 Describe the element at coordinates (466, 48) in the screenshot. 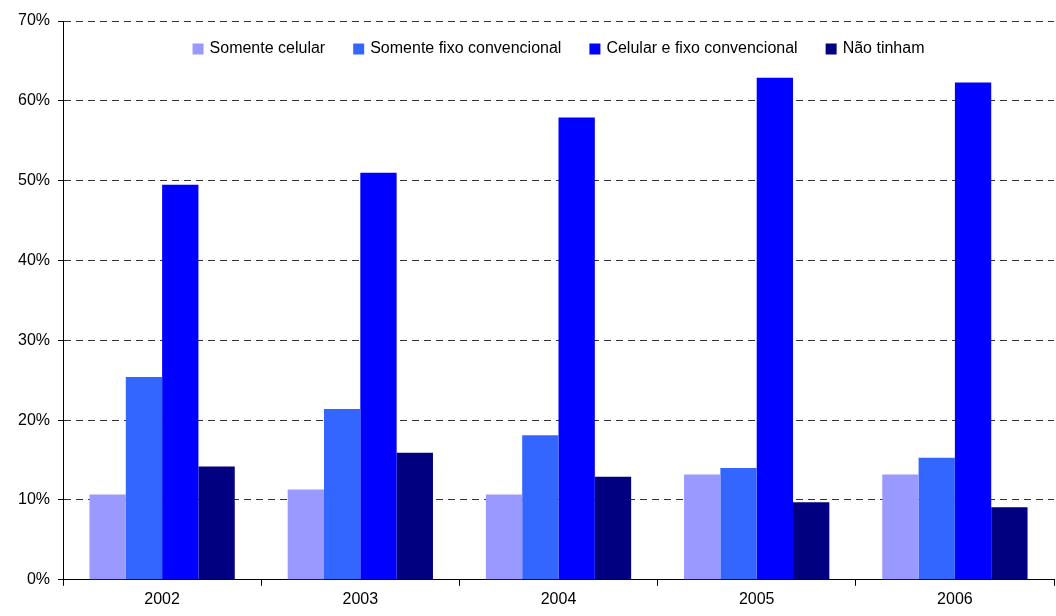

I see `legend-label: Somente fixo convencional` at that location.